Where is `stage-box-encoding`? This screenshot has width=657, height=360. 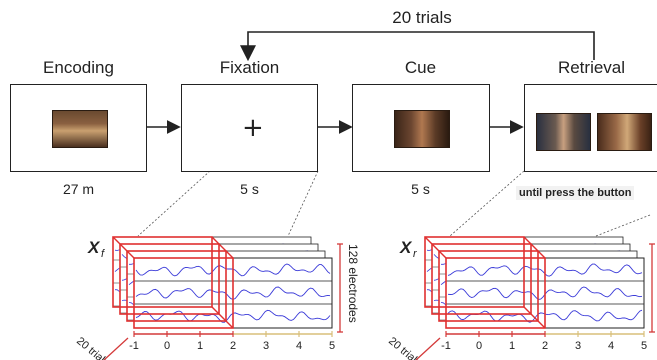 stage-box-encoding is located at coordinates (78, 128).